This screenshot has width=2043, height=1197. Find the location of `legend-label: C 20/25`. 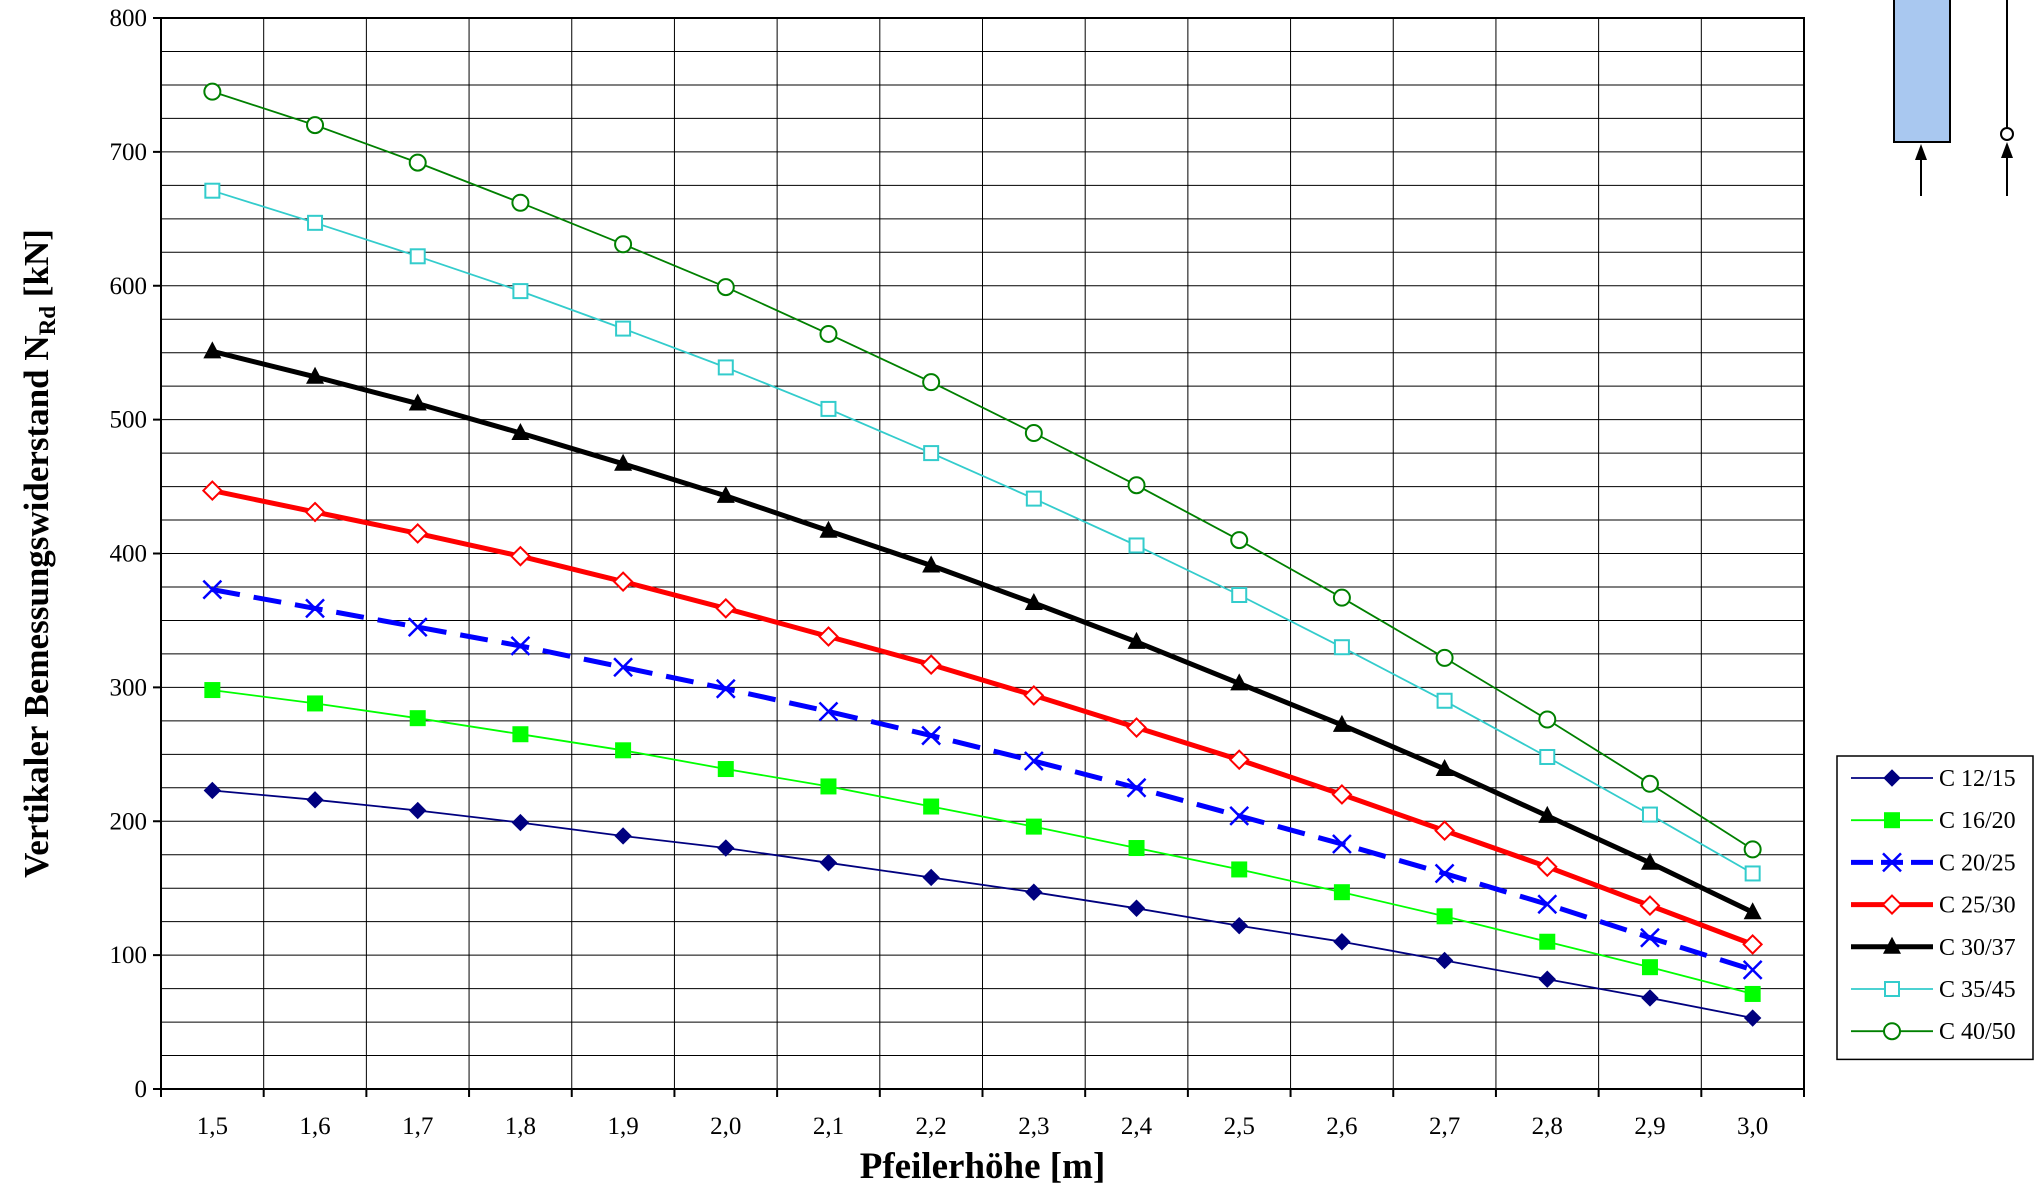

legend-label: C 20/25 is located at coordinates (1977, 863).